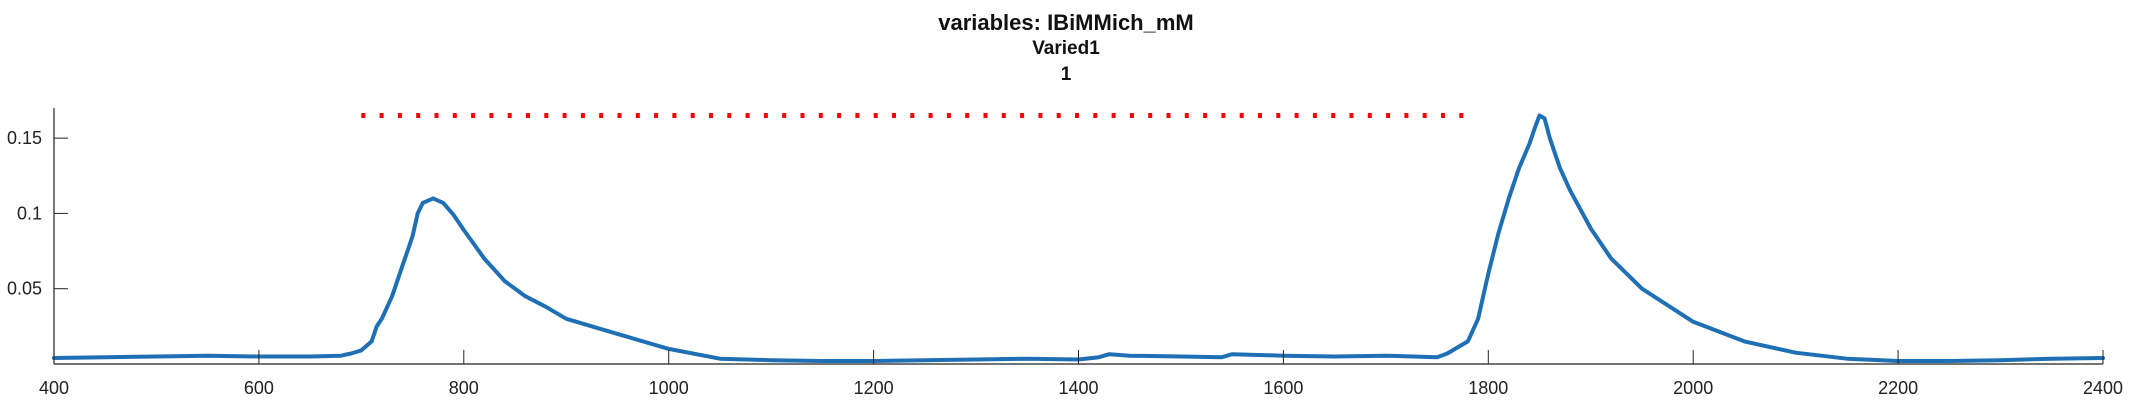  What do you see at coordinates (1078, 388) in the screenshot?
I see `x-tick-label: 1400` at bounding box center [1078, 388].